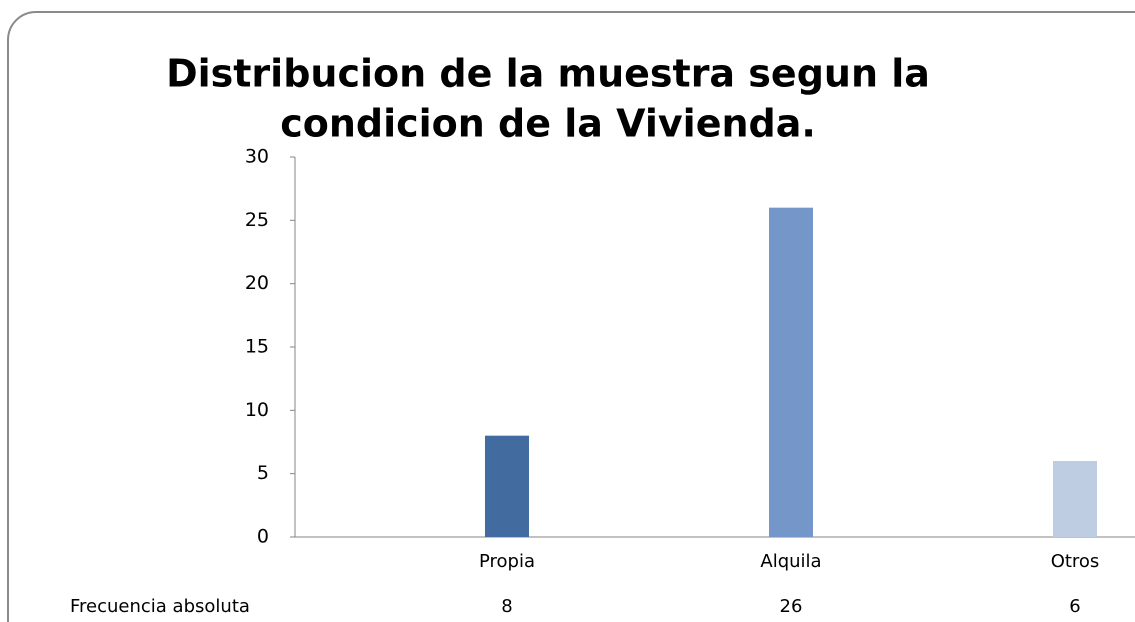 This screenshot has height=622, width=1135. Describe the element at coordinates (160, 606) in the screenshot. I see `table-row-label: Frecuencia absoluta` at that location.